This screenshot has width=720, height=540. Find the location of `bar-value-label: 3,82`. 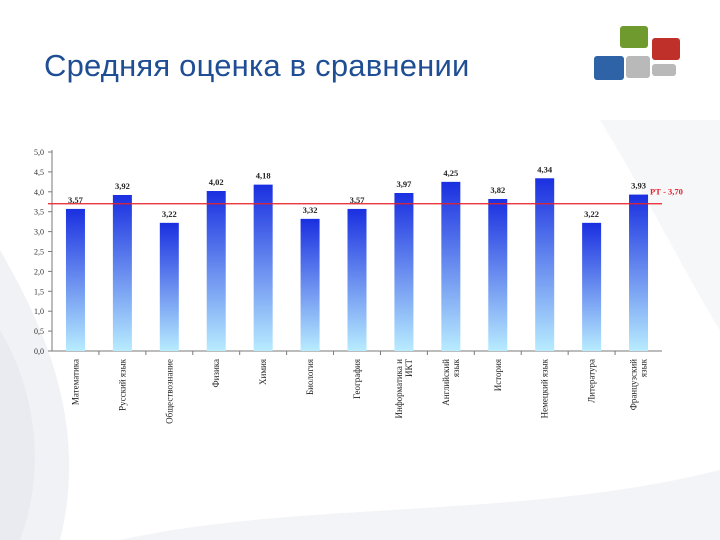

bar-value-label: 3,82 is located at coordinates (497, 190).